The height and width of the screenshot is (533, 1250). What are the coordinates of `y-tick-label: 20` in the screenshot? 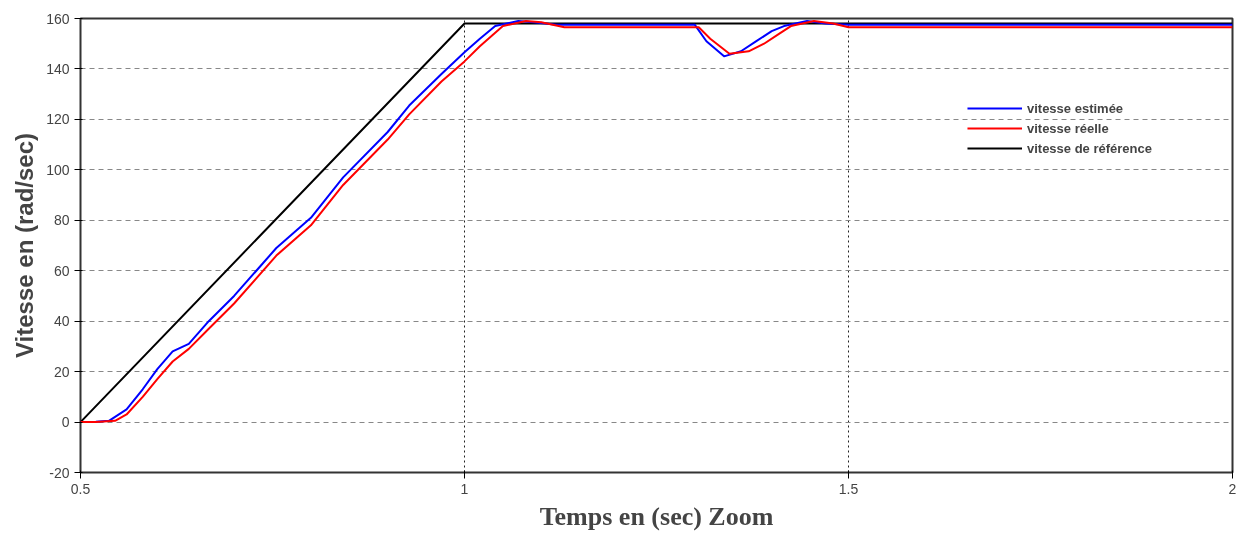 It's located at (61, 371).